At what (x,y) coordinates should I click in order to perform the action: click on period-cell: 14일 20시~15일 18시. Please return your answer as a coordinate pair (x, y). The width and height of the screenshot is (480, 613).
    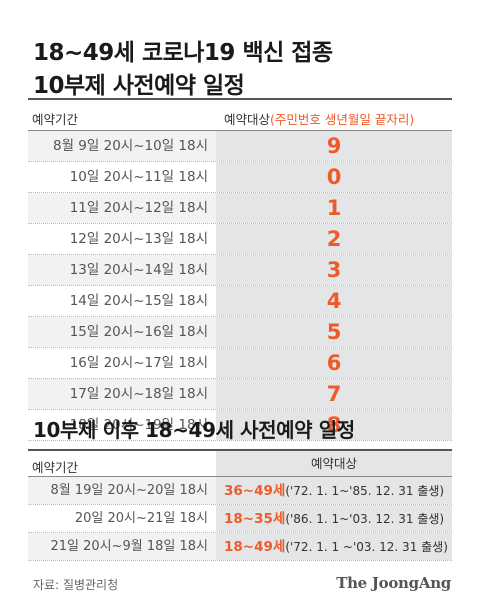
    Looking at the image, I should click on (138, 301).